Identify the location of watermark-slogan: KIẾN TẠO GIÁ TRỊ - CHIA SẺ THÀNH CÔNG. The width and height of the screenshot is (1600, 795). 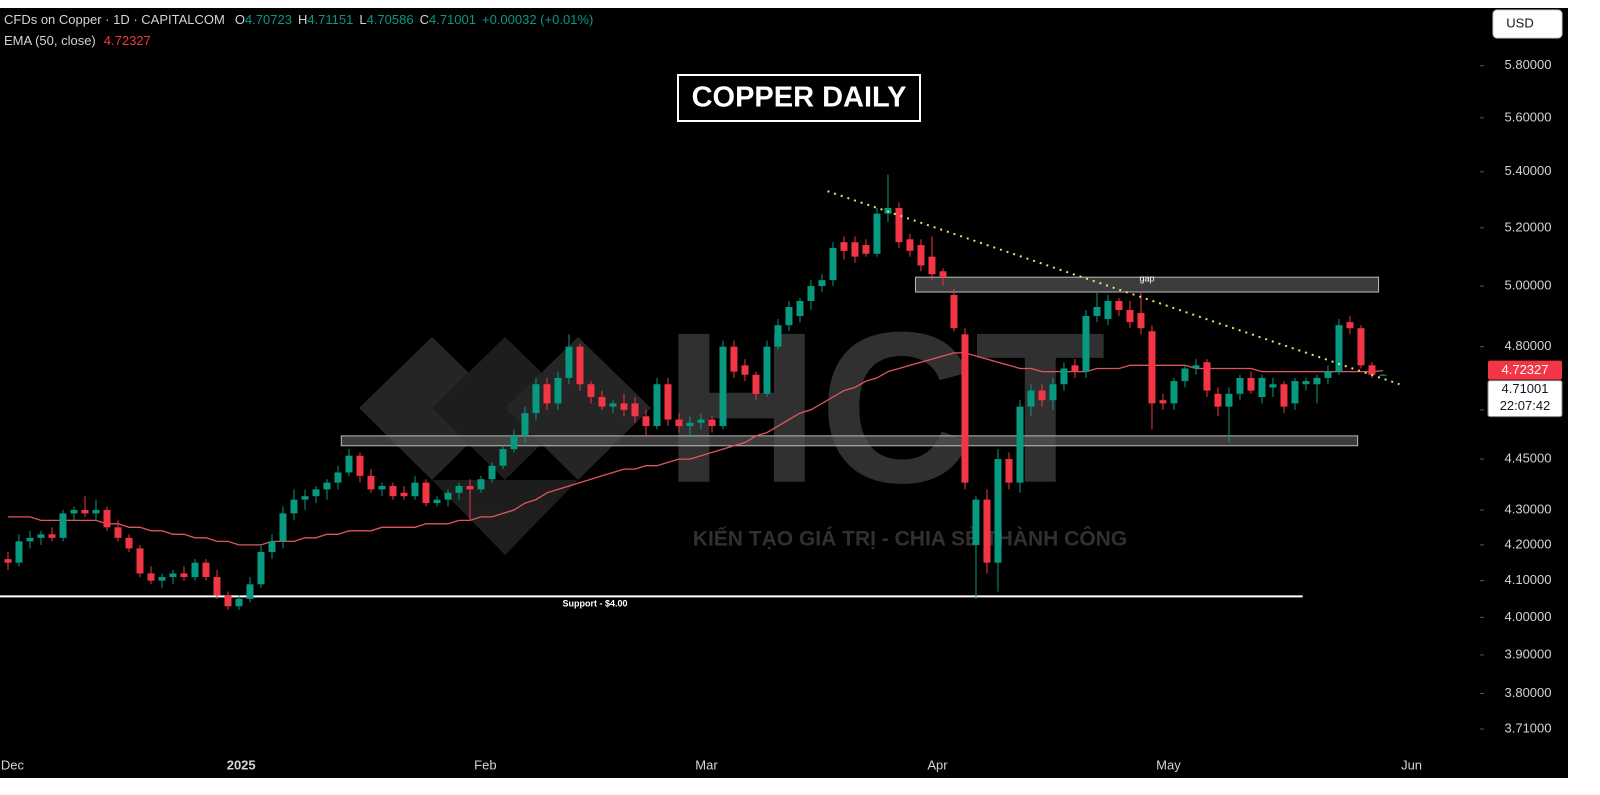
(910, 539).